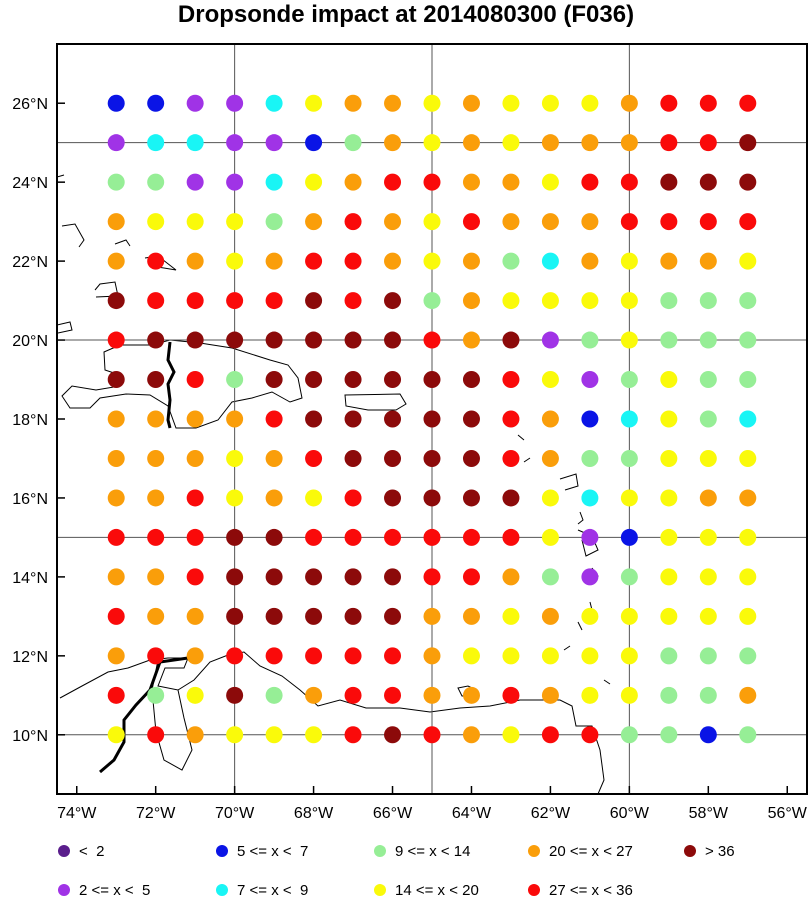 Image resolution: width=812 pixels, height=900 pixels. I want to click on y-tick-label: 20°N, so click(30, 341).